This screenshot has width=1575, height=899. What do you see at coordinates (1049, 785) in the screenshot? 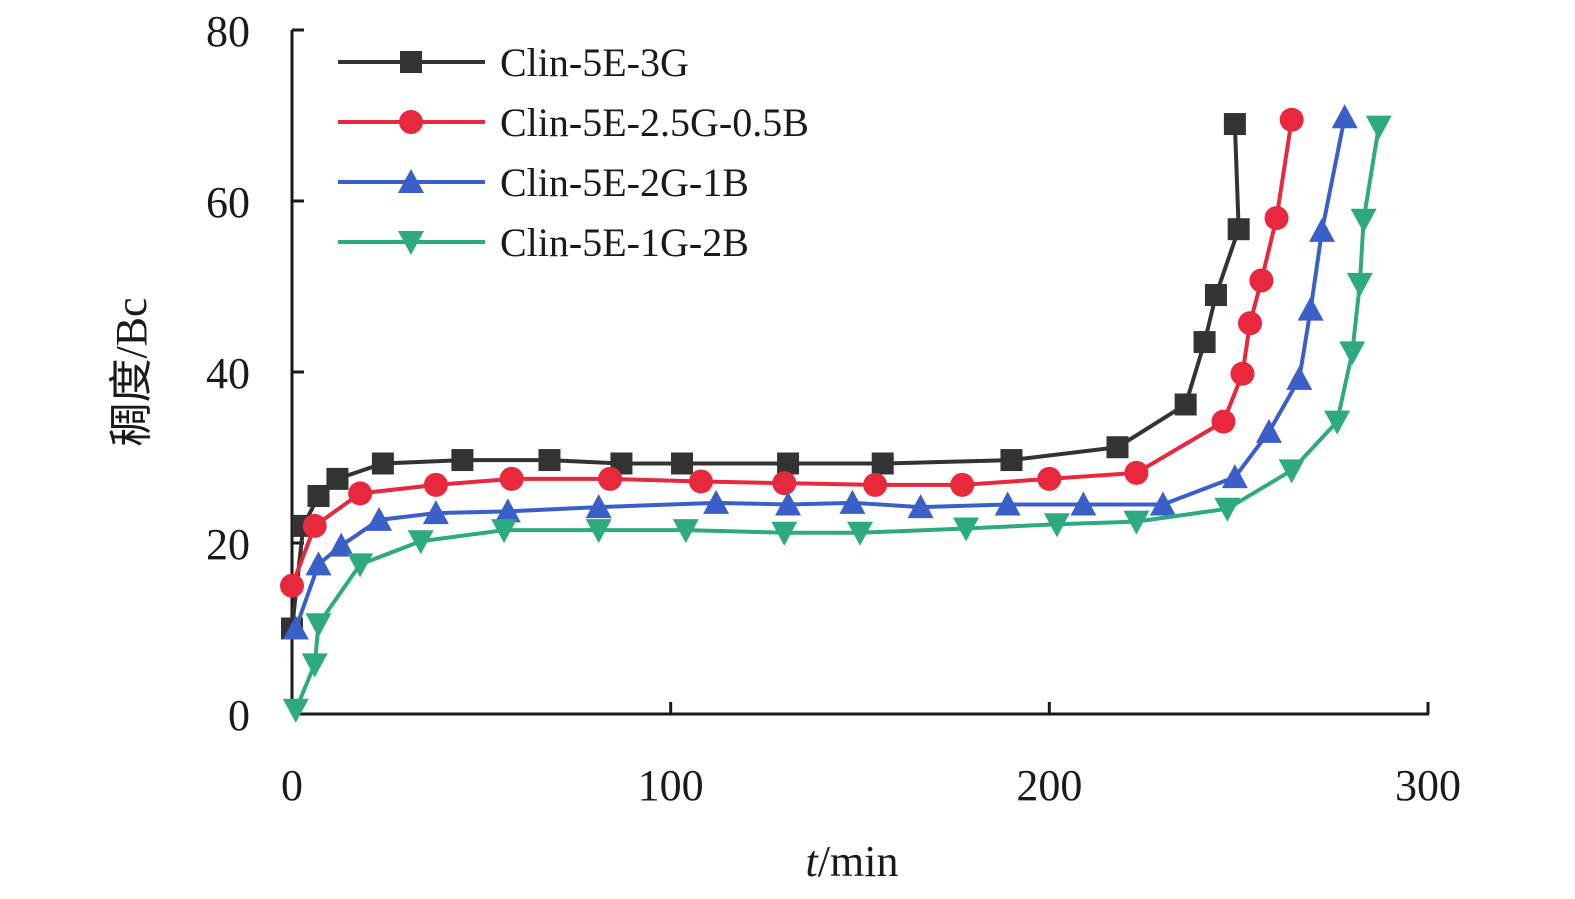
I see `x-tick-label: 200` at bounding box center [1049, 785].